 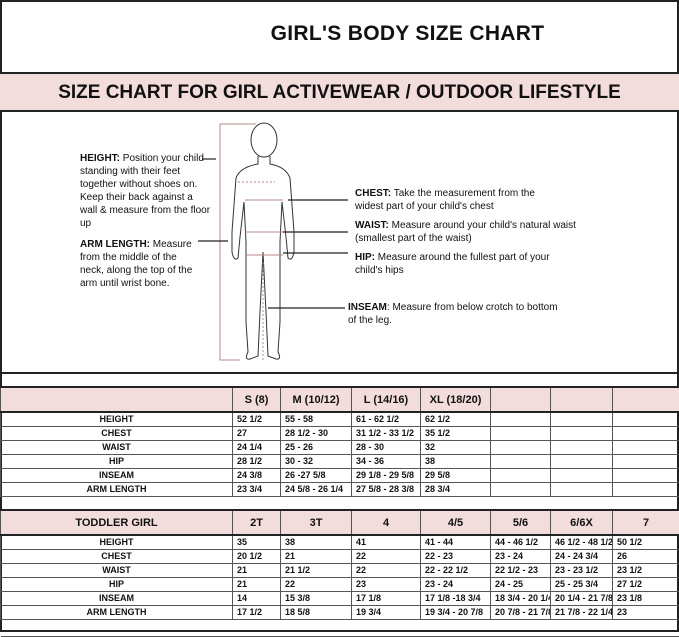 I want to click on measurement-value: 19 3/4 - 20 7/8, so click(x=456, y=612).